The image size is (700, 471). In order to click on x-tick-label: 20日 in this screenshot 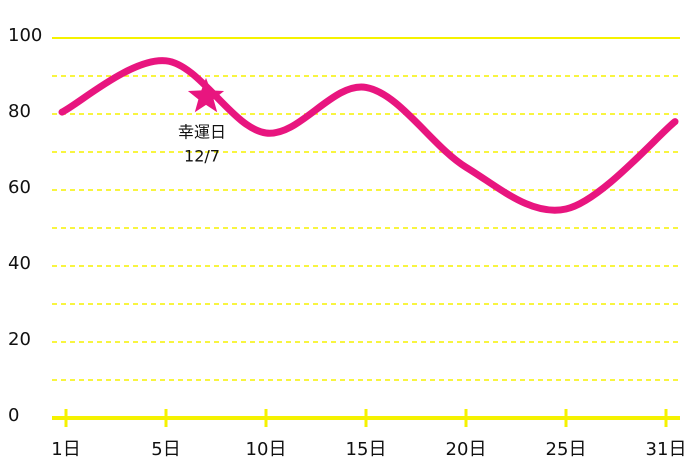, I will do `click(466, 449)`.